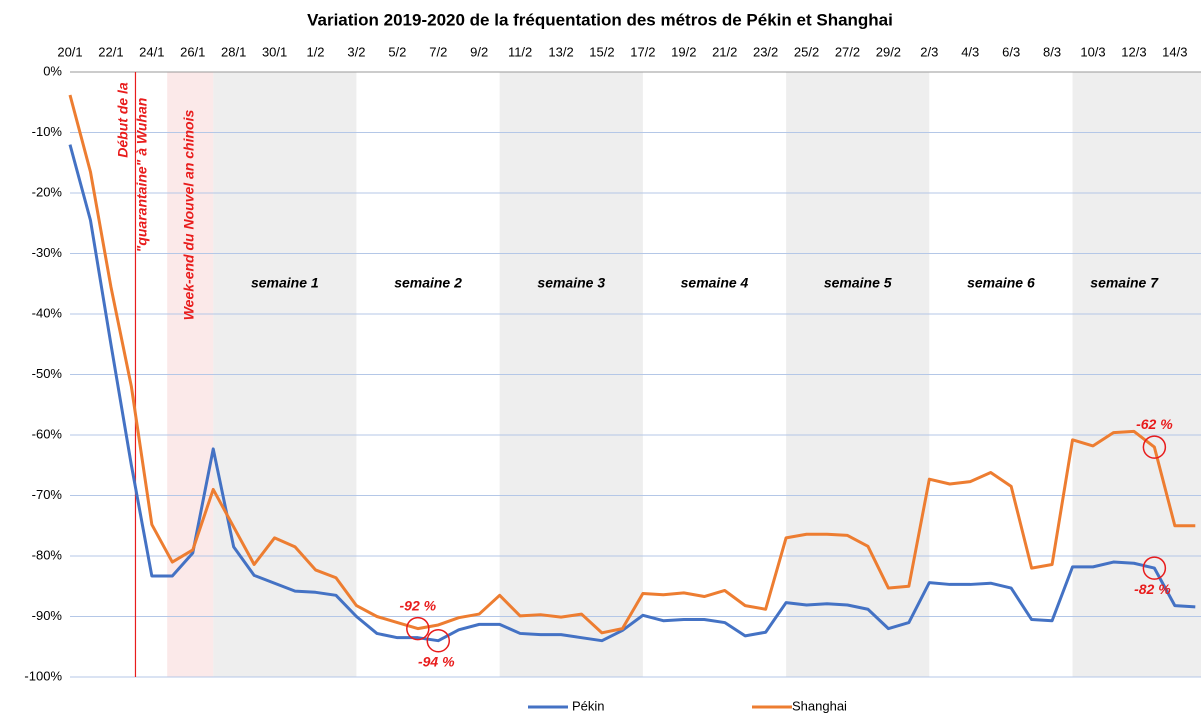  What do you see at coordinates (1124, 283) in the screenshot?
I see `week-label: semaine 7` at bounding box center [1124, 283].